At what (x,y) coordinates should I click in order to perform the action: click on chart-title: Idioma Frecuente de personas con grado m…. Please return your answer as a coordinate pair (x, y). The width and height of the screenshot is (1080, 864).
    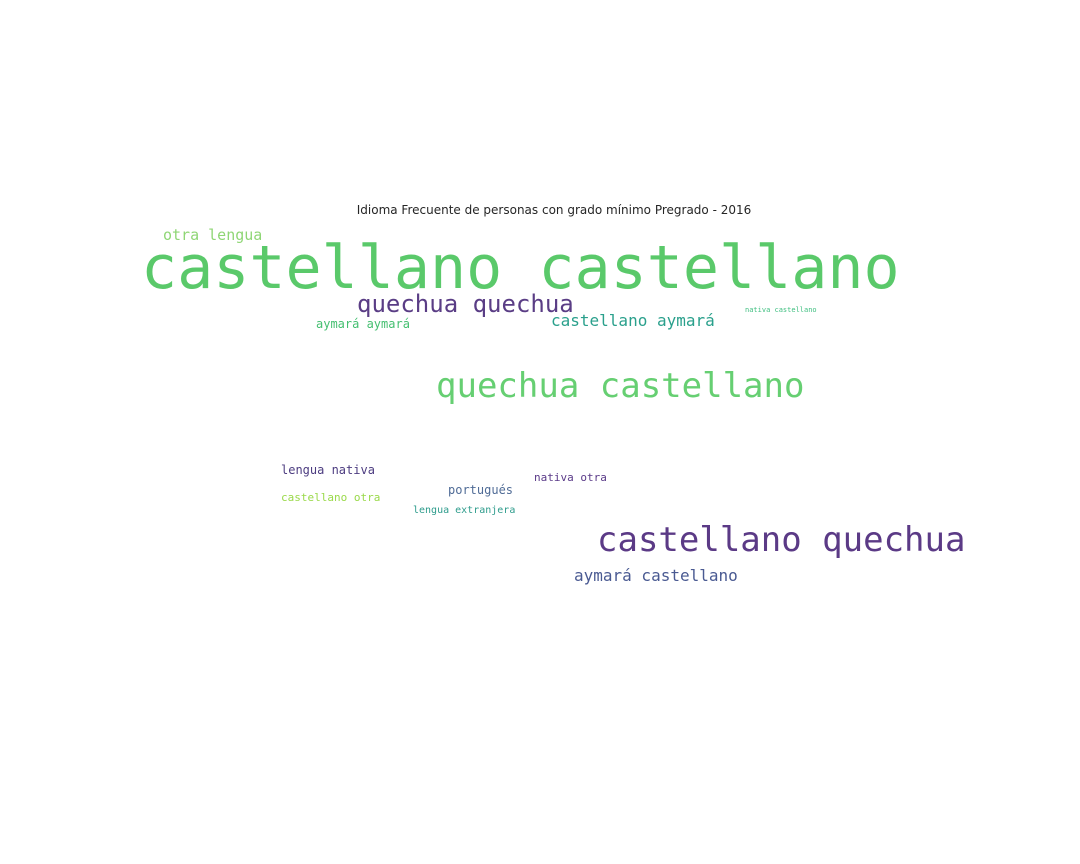
    Looking at the image, I should click on (554, 210).